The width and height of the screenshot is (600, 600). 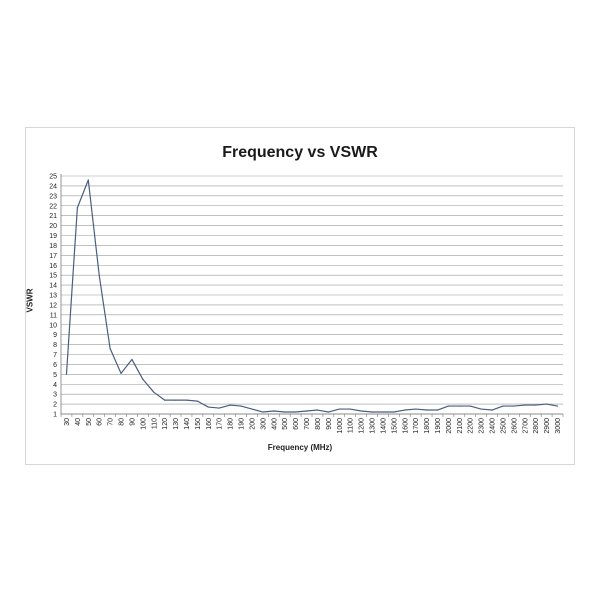 I want to click on y-tick-label: 1, so click(x=55, y=415).